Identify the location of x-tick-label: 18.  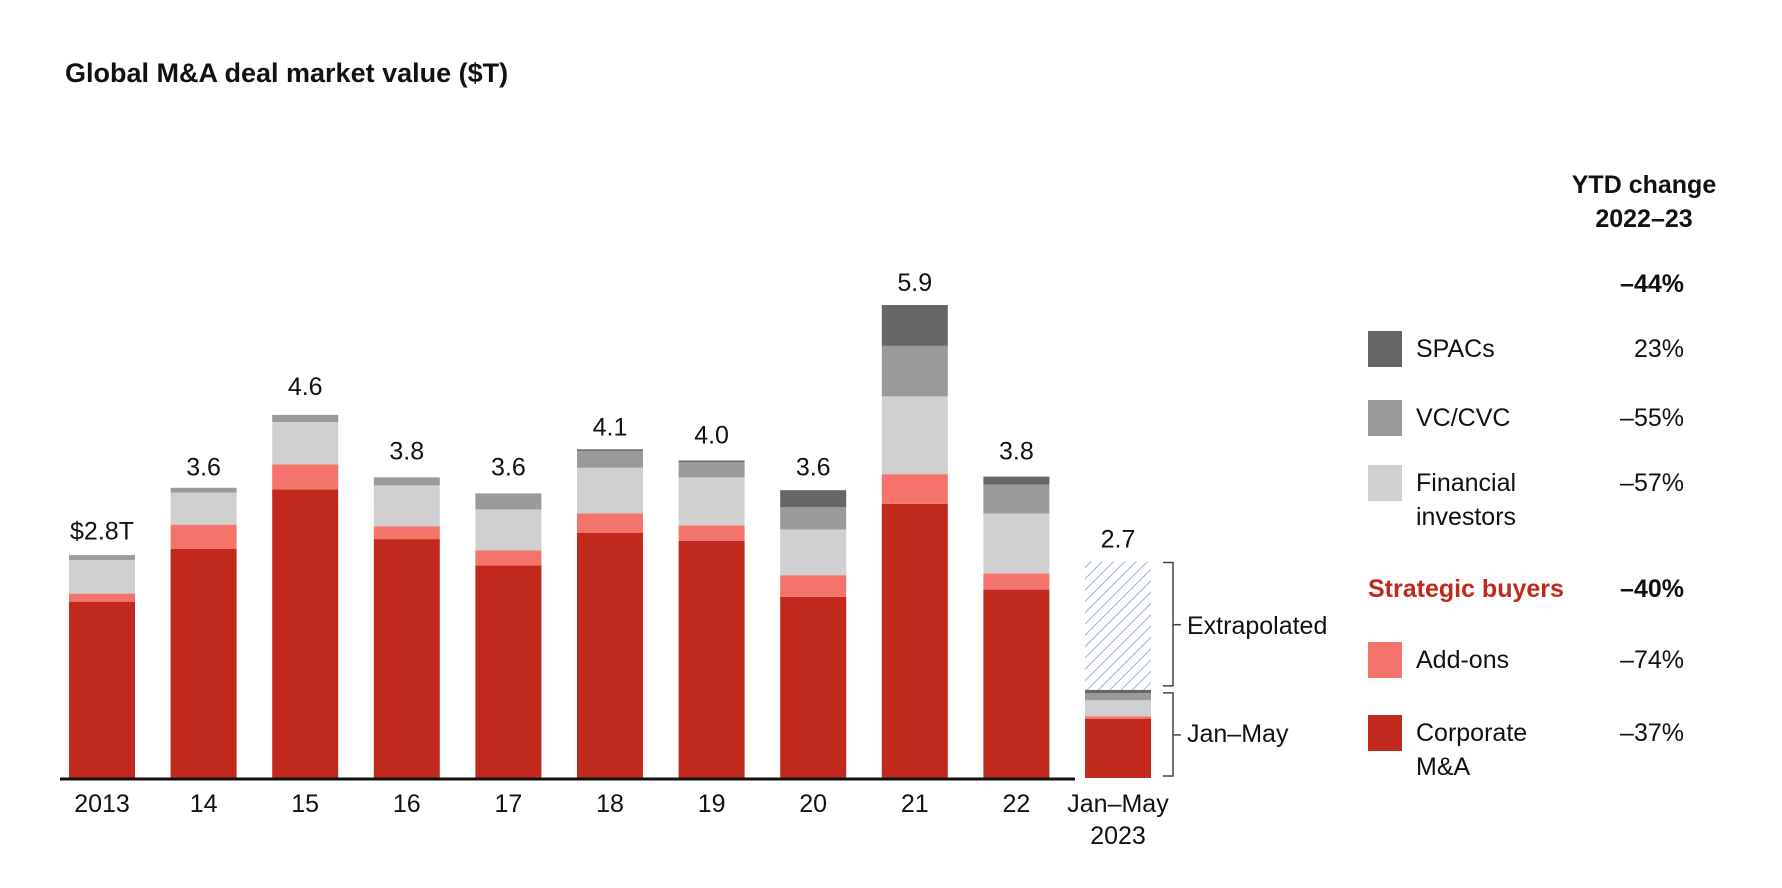
(610, 804).